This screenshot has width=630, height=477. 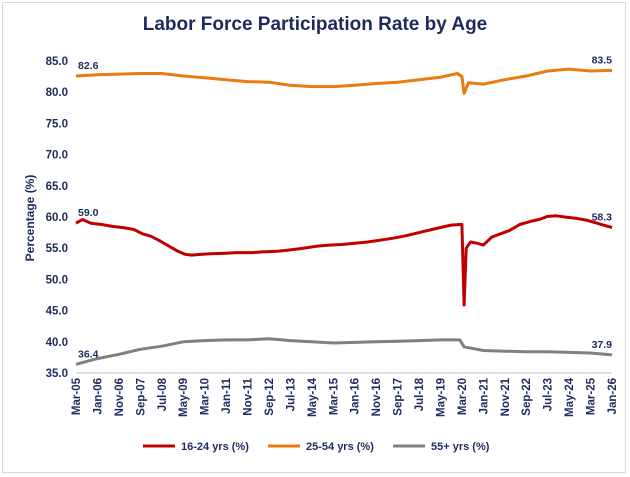 What do you see at coordinates (602, 60) in the screenshot?
I see `data-label-last: 83.5` at bounding box center [602, 60].